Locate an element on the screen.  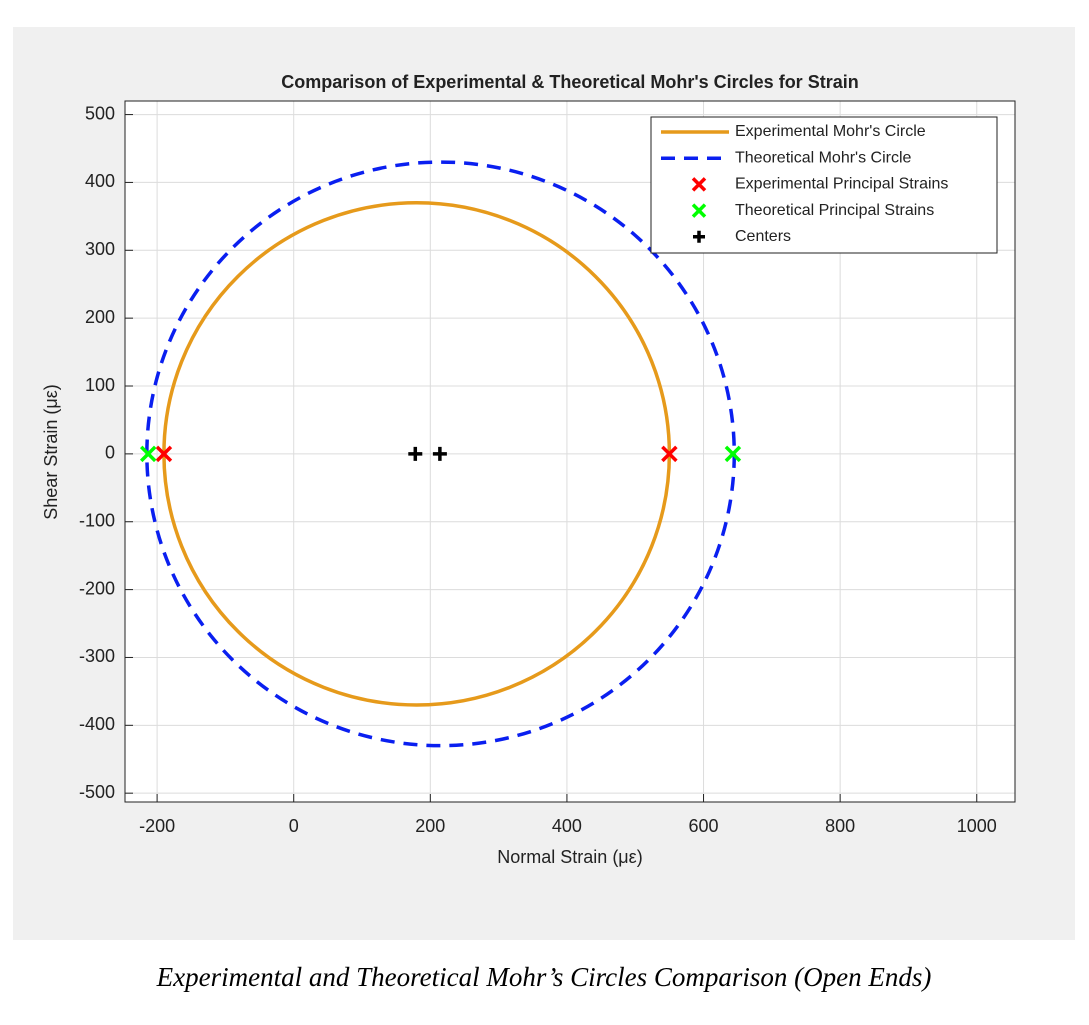
y-tick-label: 200 is located at coordinates (100, 317).